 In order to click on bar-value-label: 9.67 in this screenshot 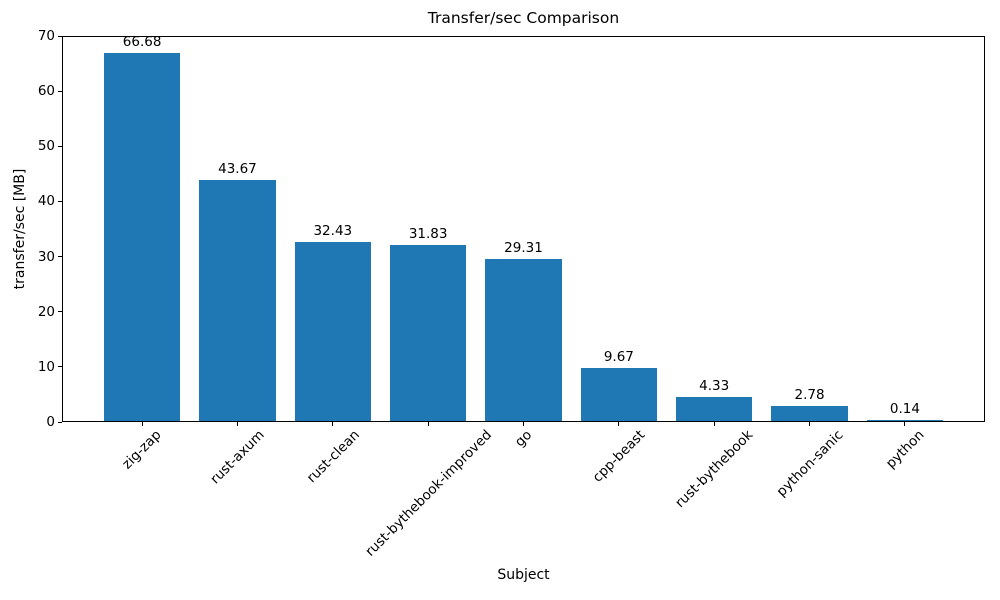, I will do `click(618, 356)`.